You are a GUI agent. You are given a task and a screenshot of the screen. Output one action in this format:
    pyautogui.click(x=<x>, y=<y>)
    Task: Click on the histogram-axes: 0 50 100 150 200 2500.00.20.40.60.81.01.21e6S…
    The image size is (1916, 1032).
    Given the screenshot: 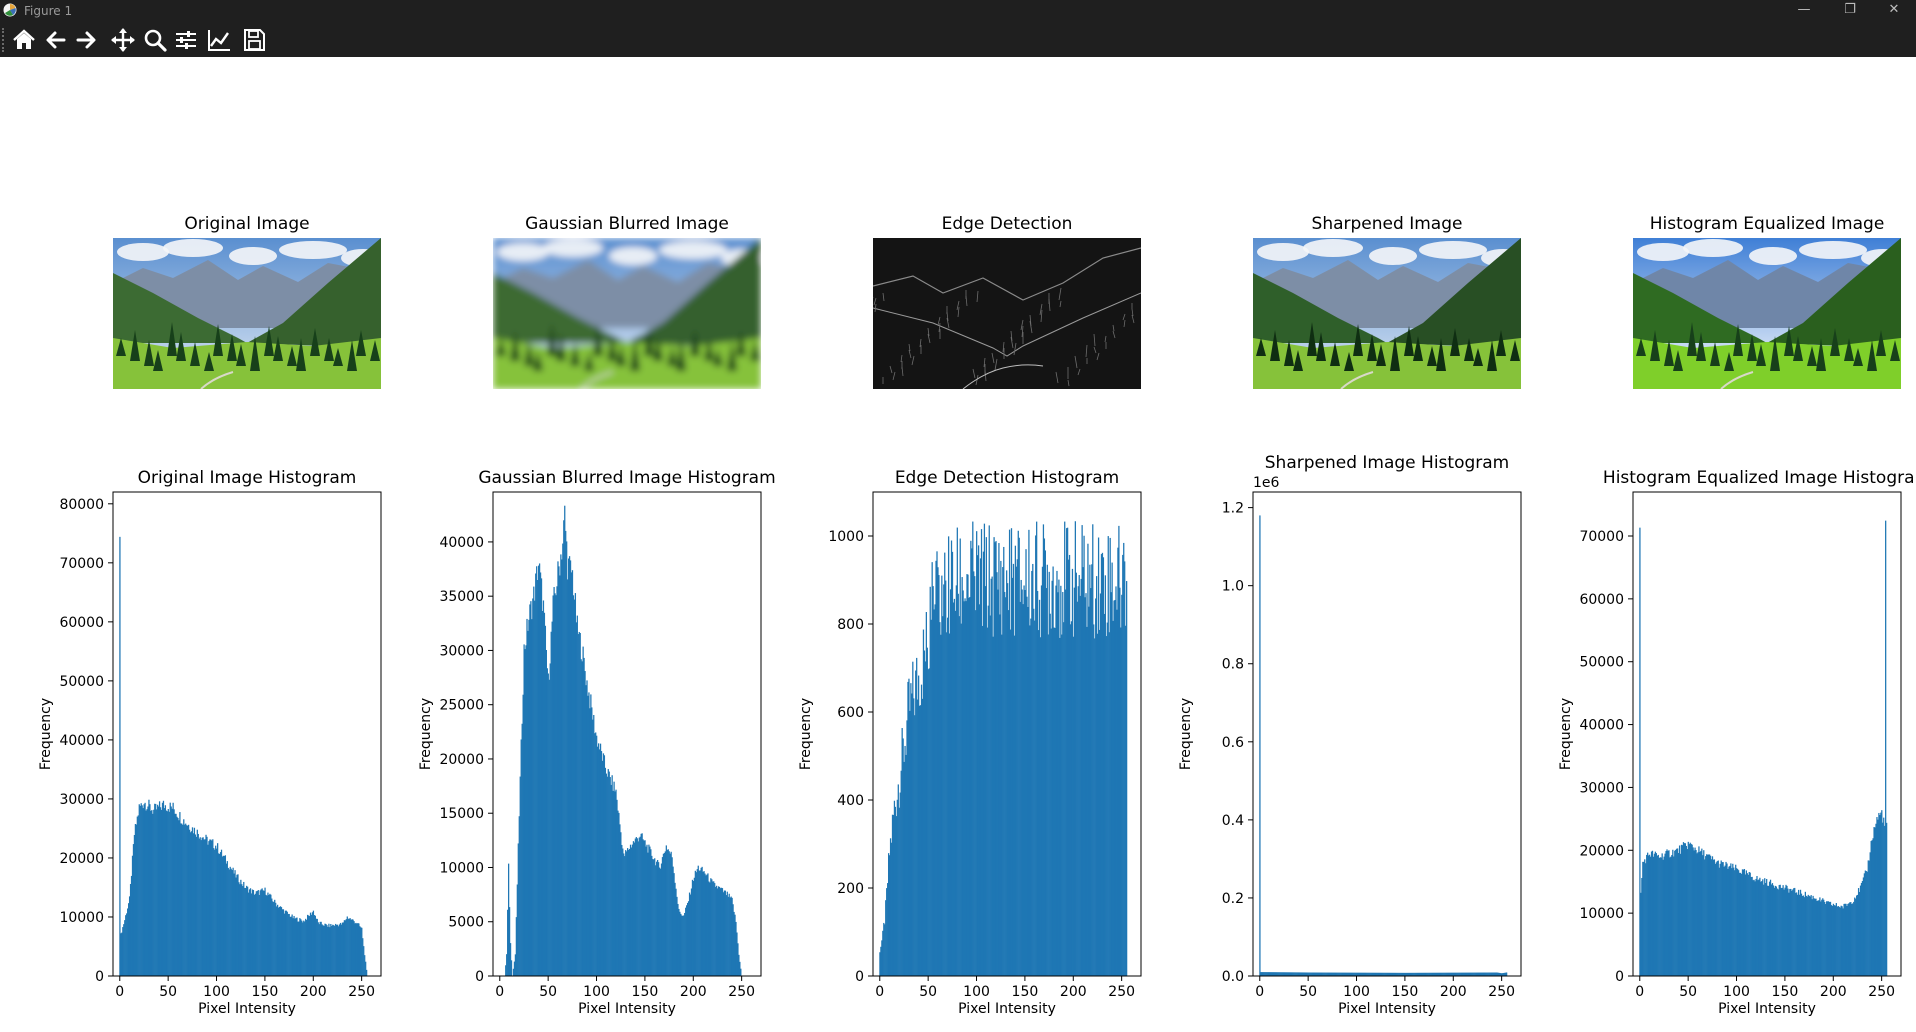 What is the action you would take?
    pyautogui.click(x=1350, y=735)
    